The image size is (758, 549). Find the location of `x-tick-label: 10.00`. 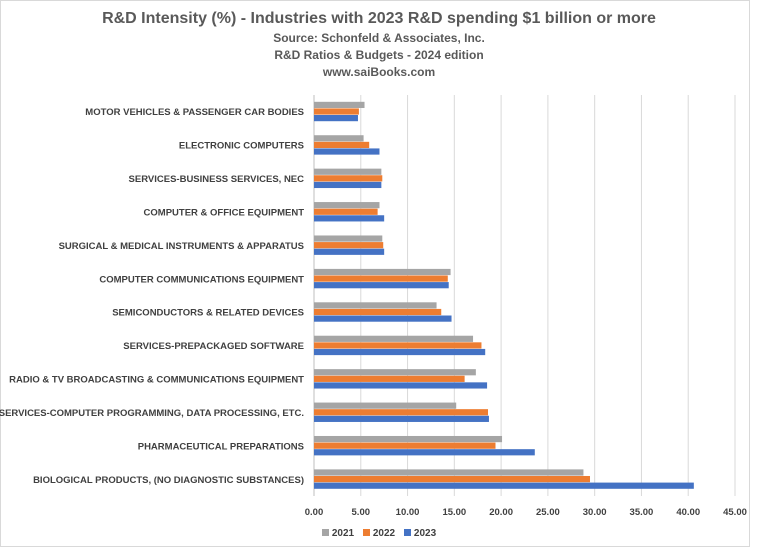

x-tick-label: 10.00 is located at coordinates (408, 512).